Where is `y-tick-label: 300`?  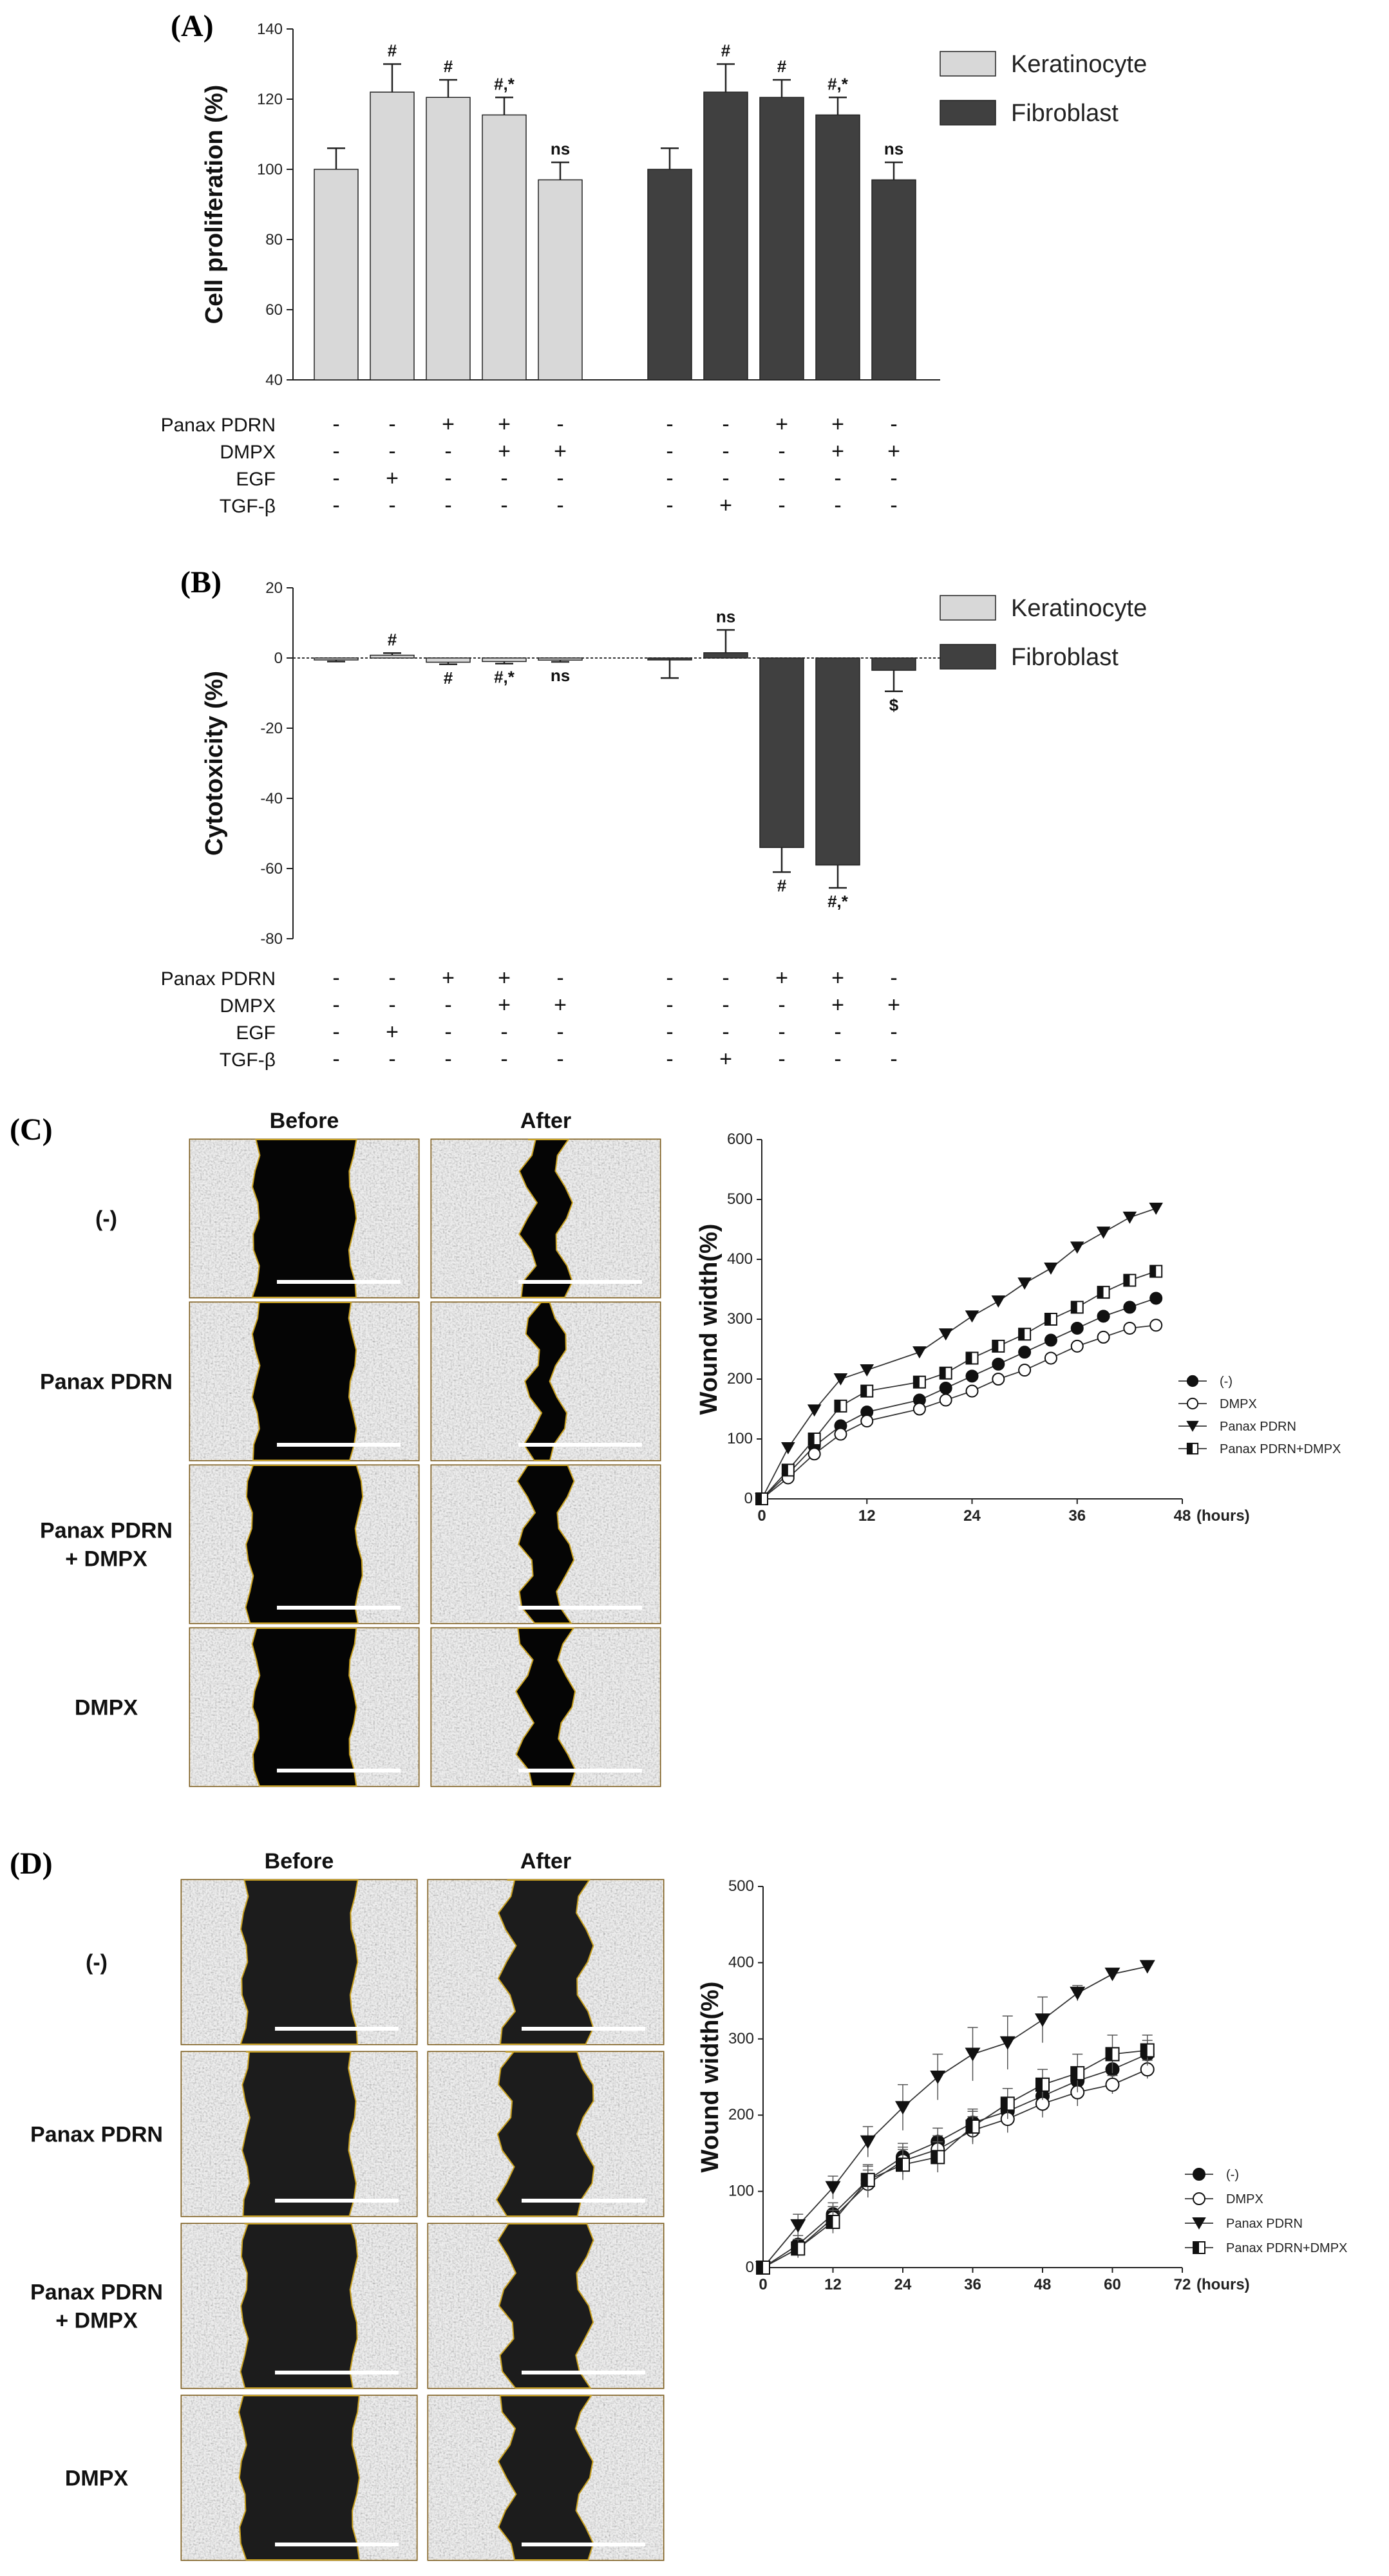 y-tick-label: 300 is located at coordinates (741, 2038).